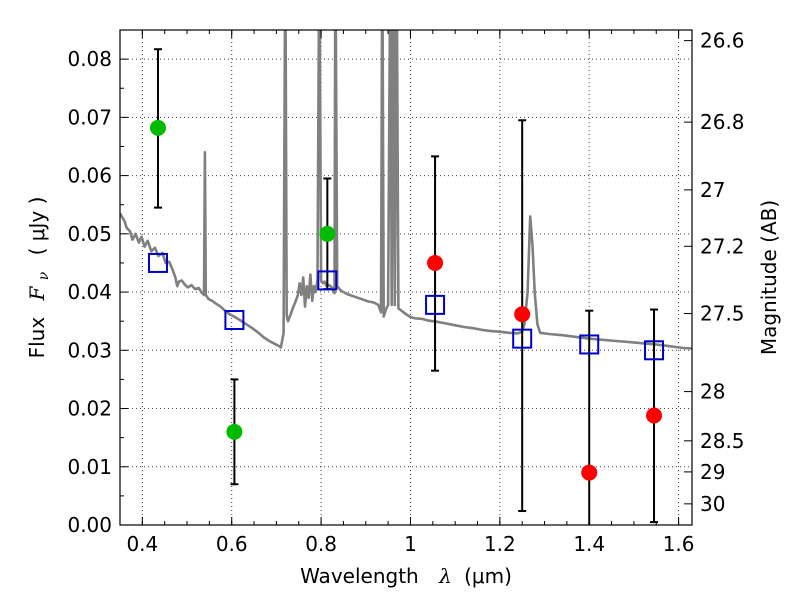  Describe the element at coordinates (37, 226) in the screenshot. I see `y-axis-unit: ( μJy )` at that location.